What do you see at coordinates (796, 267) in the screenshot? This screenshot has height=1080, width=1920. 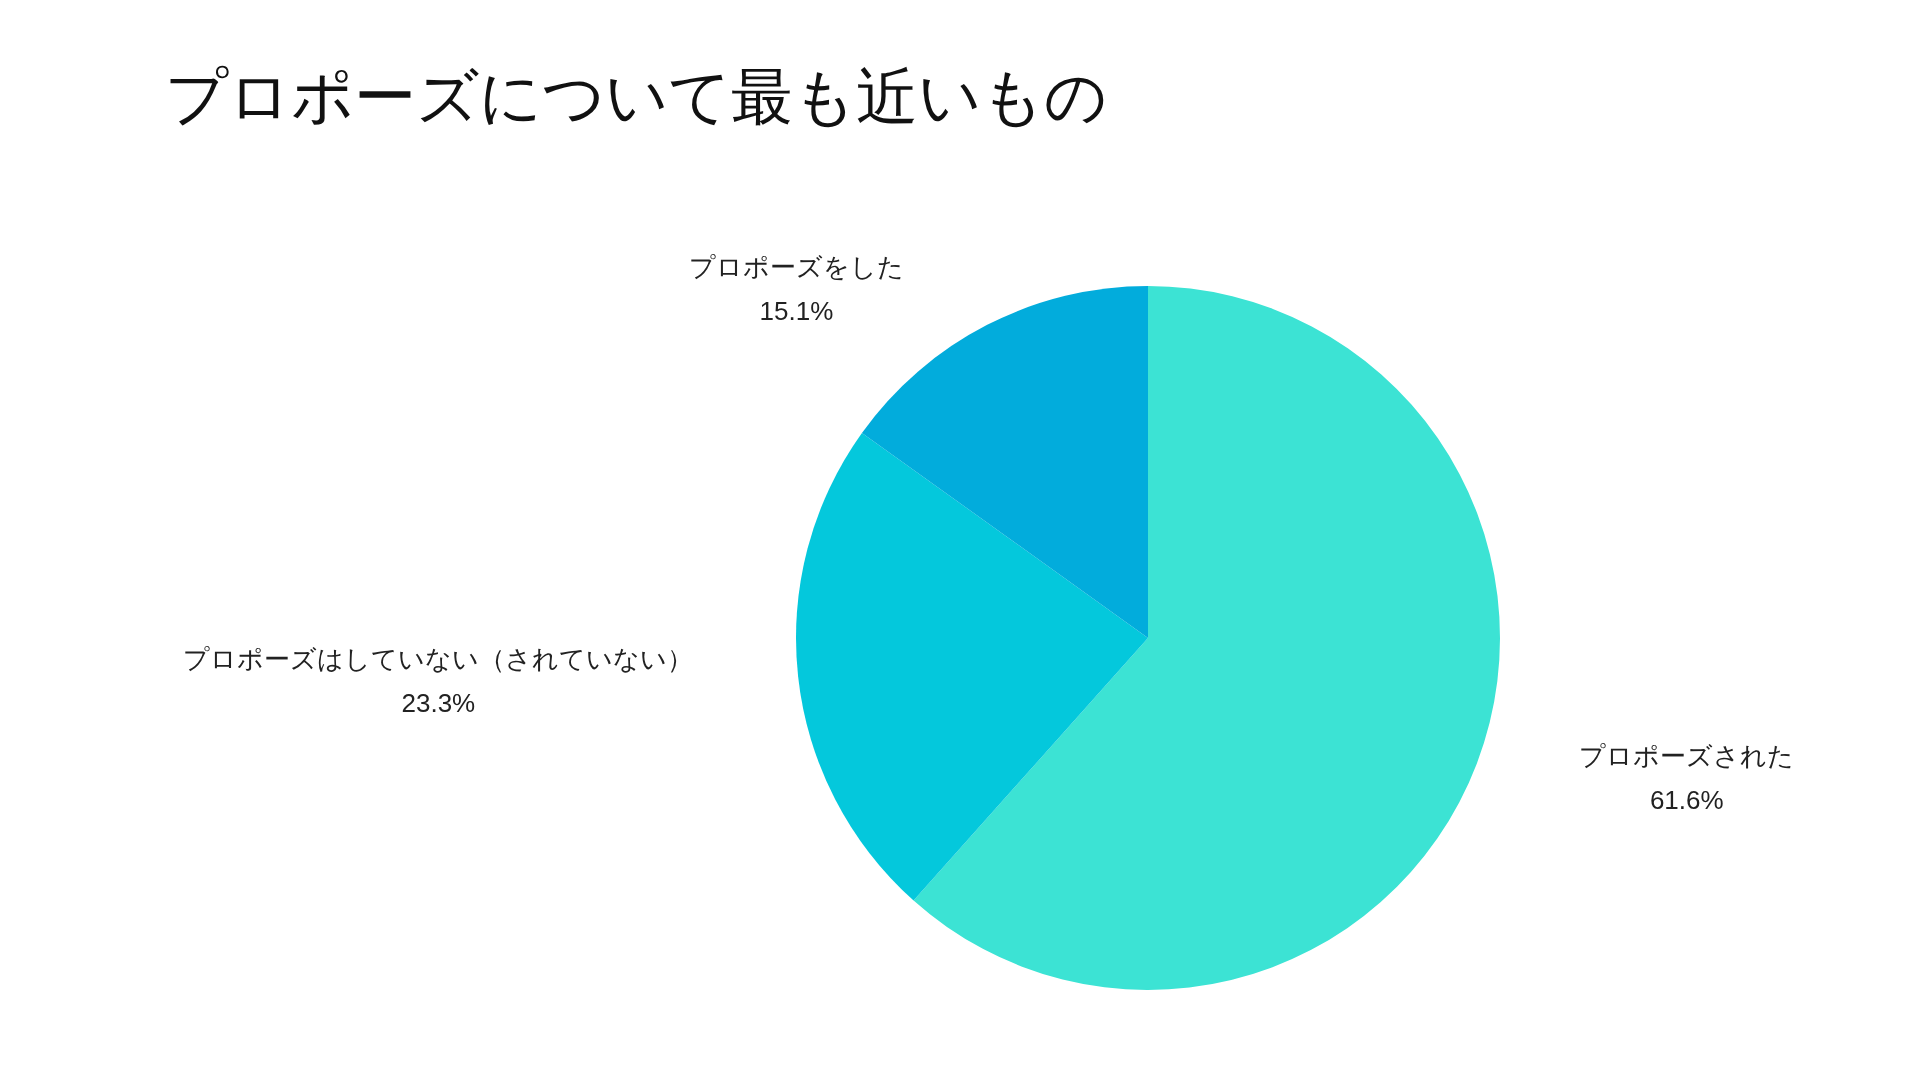 I see `slice-label: プロポーズをした` at bounding box center [796, 267].